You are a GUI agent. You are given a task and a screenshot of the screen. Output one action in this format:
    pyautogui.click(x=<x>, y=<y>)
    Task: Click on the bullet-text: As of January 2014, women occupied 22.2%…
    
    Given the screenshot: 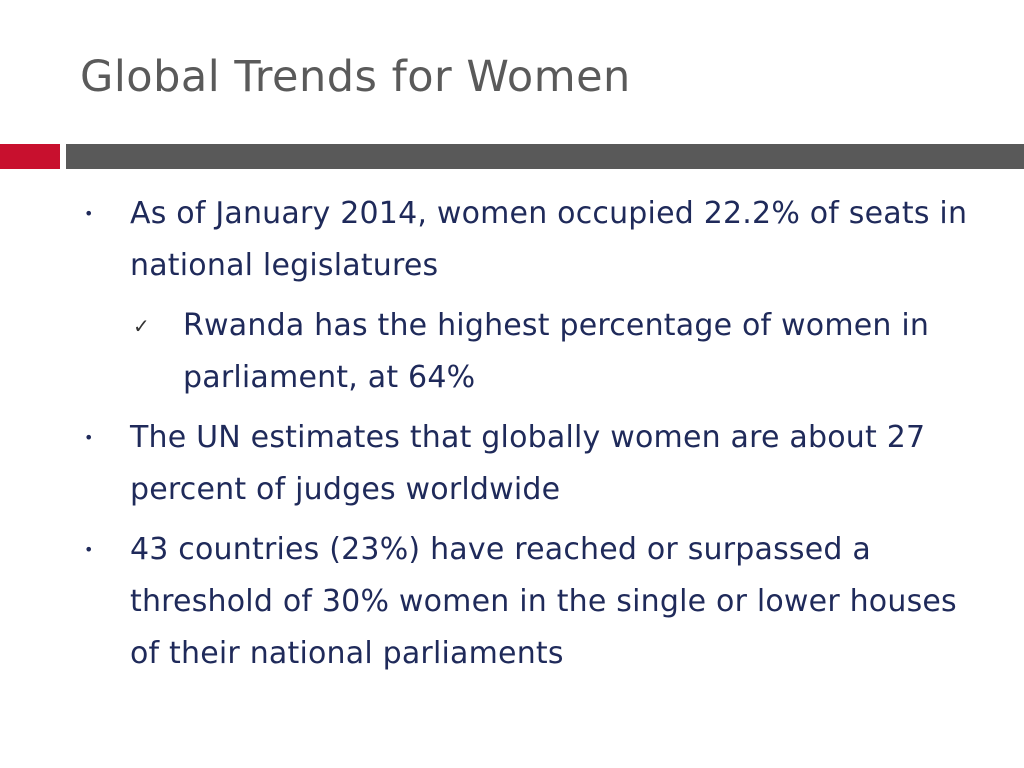 What is the action you would take?
    pyautogui.click(x=549, y=239)
    